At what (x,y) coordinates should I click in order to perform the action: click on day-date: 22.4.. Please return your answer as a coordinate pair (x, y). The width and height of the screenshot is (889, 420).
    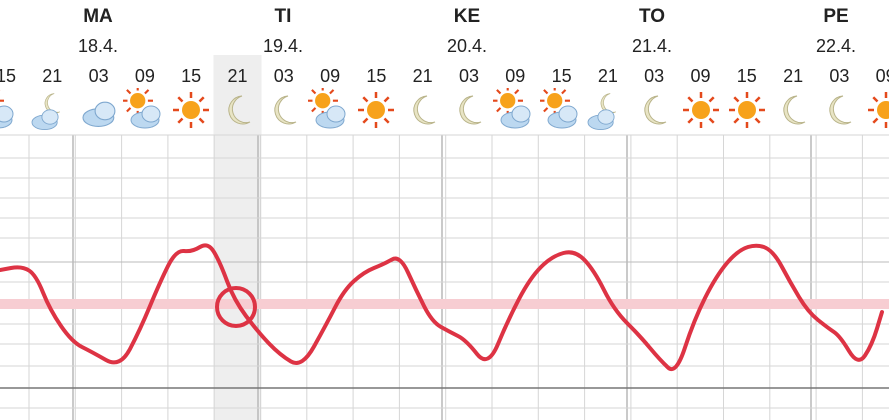
    Looking at the image, I should click on (836, 46).